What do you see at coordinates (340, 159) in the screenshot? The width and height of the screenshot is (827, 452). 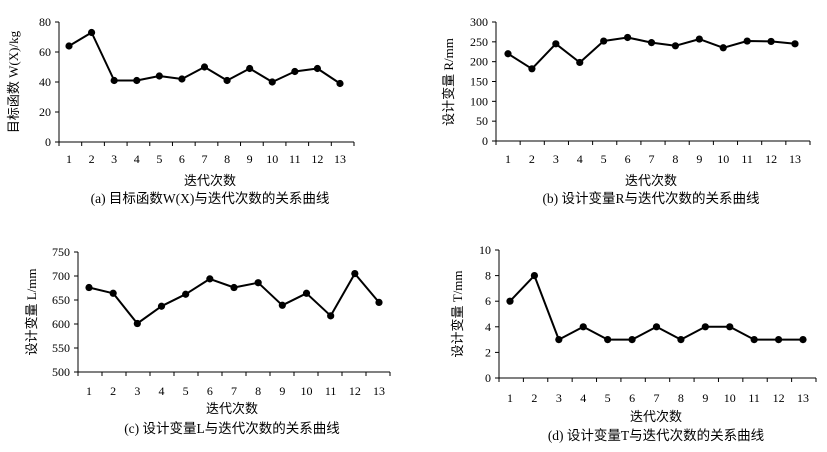 I see `x-tick-label: 13` at bounding box center [340, 159].